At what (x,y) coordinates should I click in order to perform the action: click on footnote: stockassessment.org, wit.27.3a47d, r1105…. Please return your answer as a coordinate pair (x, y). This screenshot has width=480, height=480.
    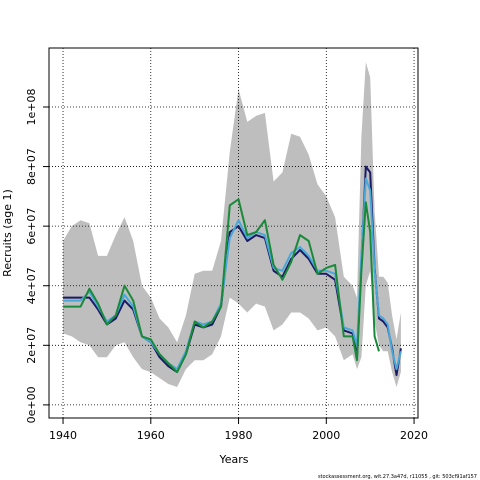
    Looking at the image, I should click on (397, 477).